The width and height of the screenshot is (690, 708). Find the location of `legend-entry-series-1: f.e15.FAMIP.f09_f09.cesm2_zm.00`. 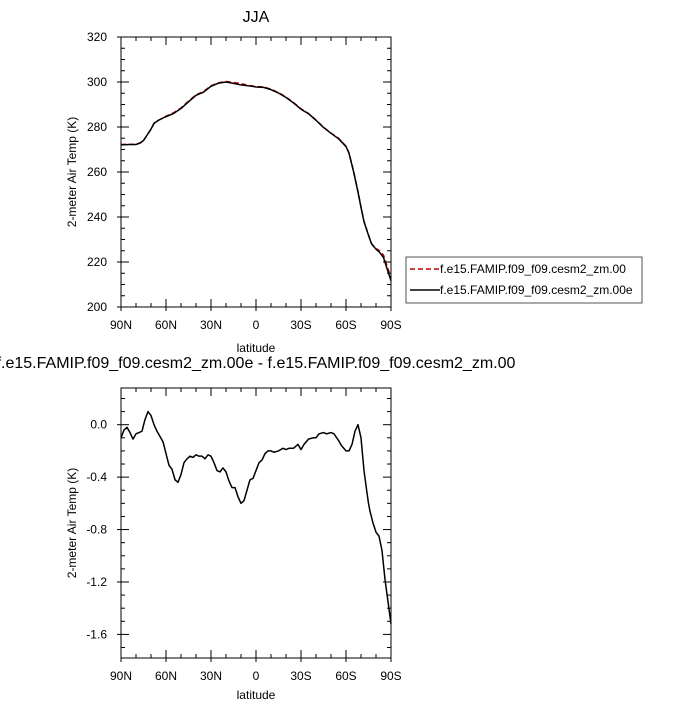

legend-entry-series-1: f.e15.FAMIP.f09_f09.cesm2_zm.00 is located at coordinates (533, 269).